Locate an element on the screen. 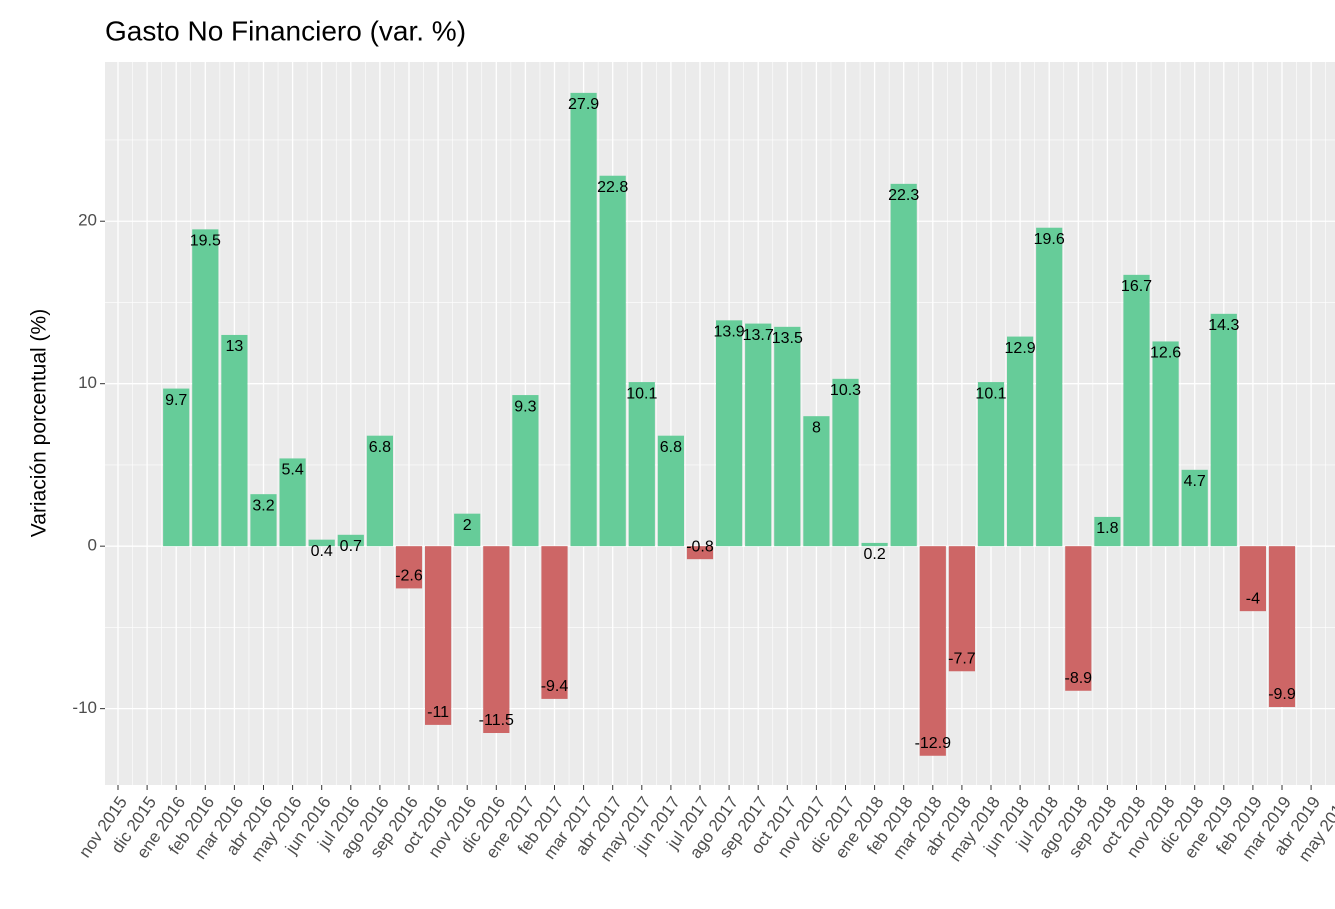 Image resolution: width=1335 pixels, height=909 pixels. data-label: 19.6 is located at coordinates (1049, 239).